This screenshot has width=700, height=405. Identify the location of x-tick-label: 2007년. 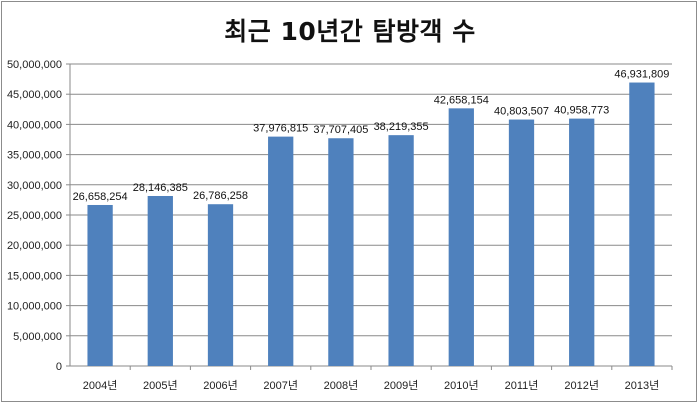
(280, 385).